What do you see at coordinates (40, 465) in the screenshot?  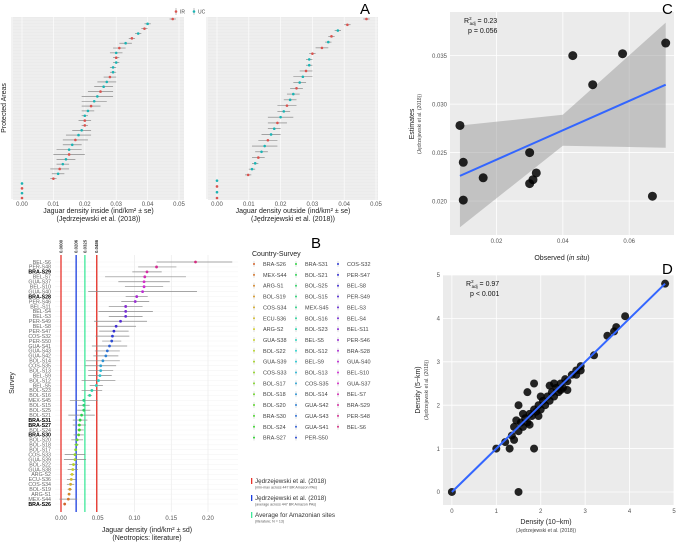 I see `y-tick-label: BOL-S22` at bounding box center [40, 465].